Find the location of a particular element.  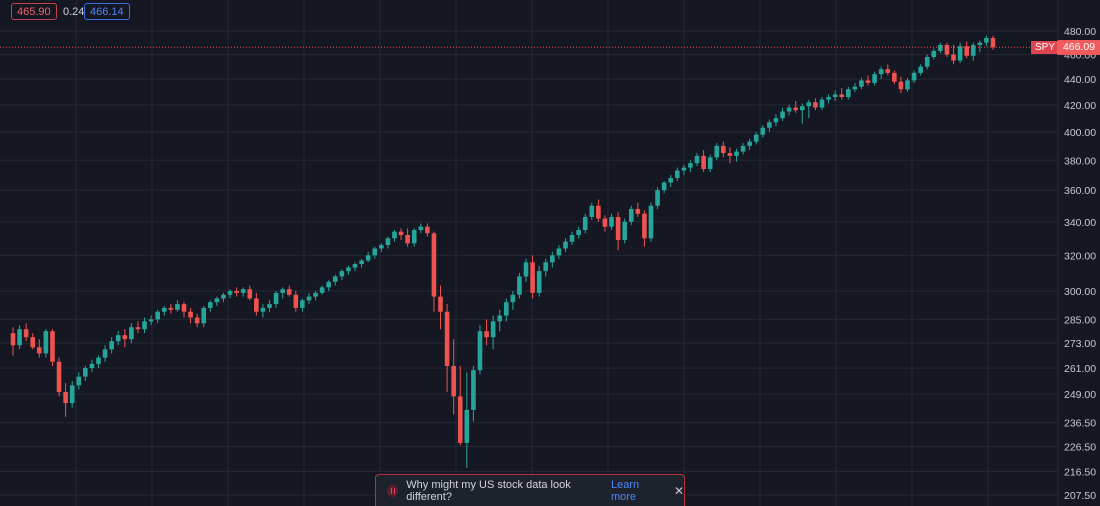

price-tick-label: 207.50 is located at coordinates (1080, 496).